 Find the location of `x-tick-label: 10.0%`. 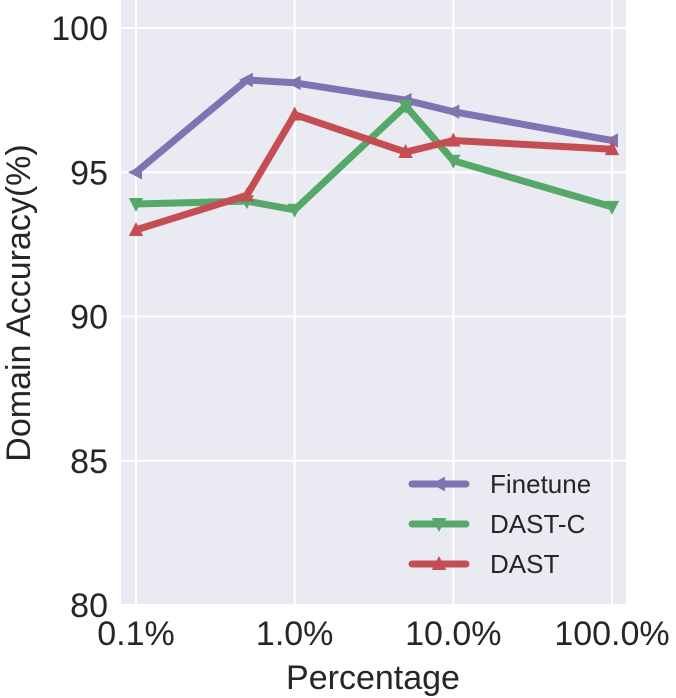

x-tick-label: 10.0% is located at coordinates (453, 634).